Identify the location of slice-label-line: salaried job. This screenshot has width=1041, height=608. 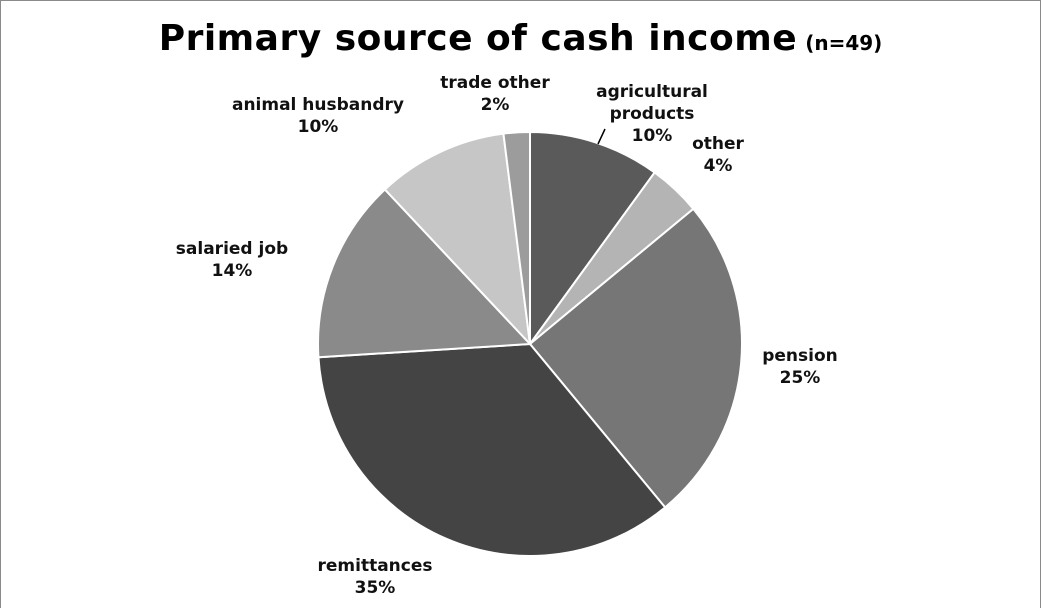
(232, 249).